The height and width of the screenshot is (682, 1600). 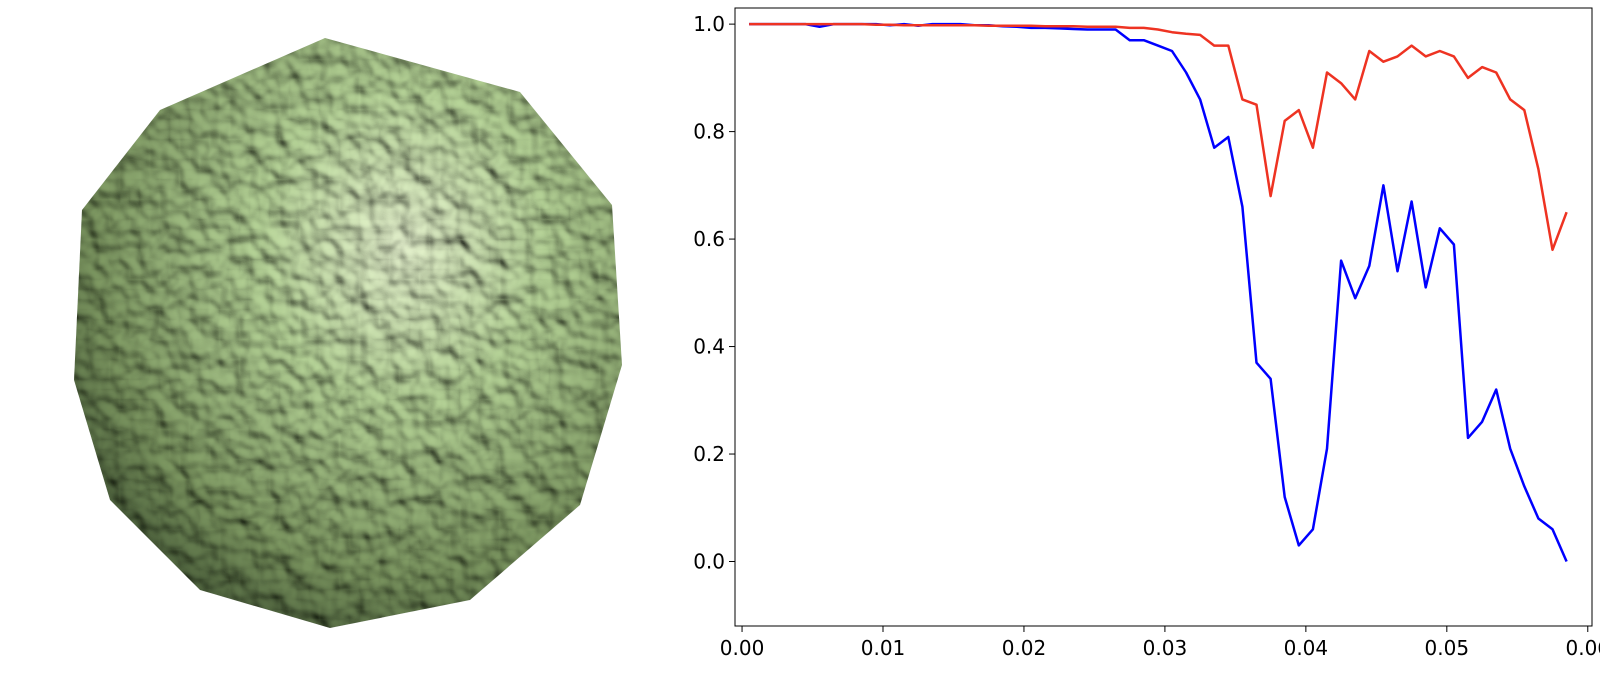 What do you see at coordinates (1583, 648) in the screenshot?
I see `x-tick-label: 0.06` at bounding box center [1583, 648].